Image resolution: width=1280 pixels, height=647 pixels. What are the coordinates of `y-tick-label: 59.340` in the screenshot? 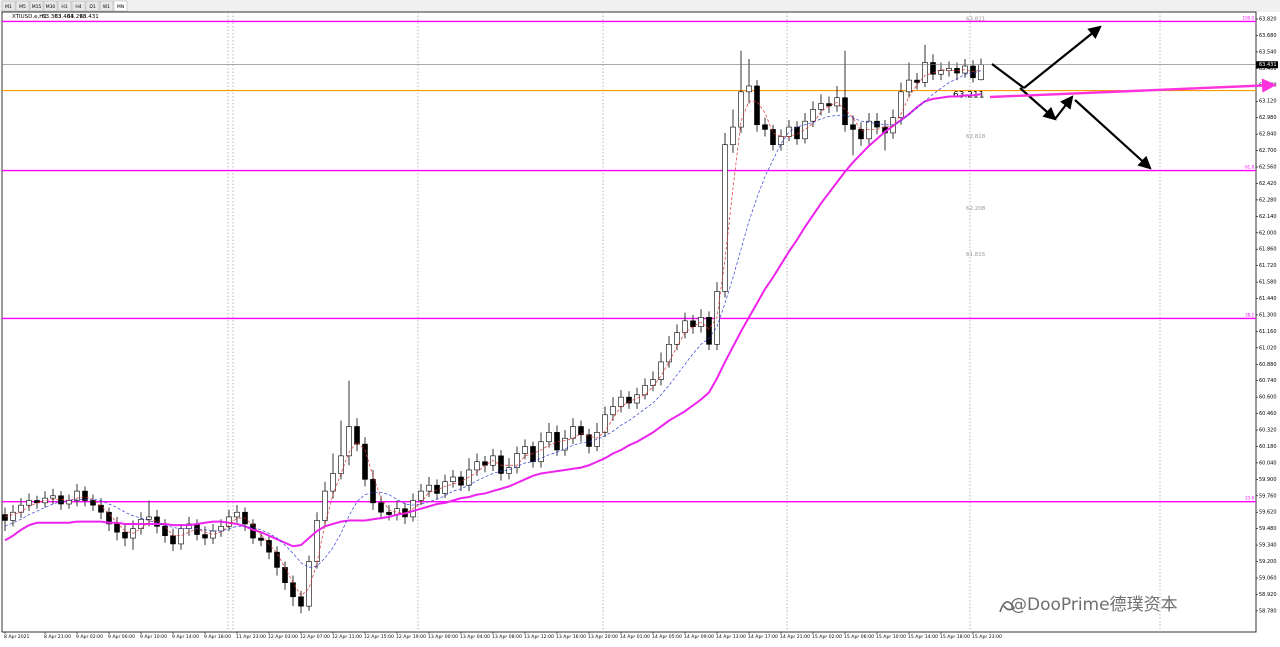 It's located at (1268, 546).